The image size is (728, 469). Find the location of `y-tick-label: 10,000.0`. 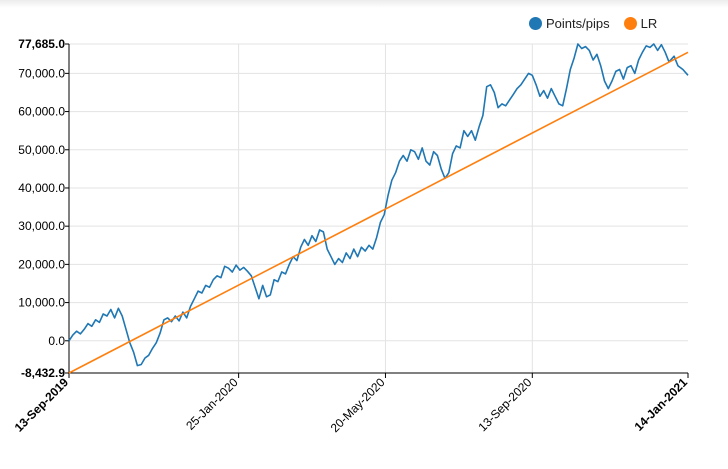

y-tick-label: 10,000.0 is located at coordinates (41, 303).